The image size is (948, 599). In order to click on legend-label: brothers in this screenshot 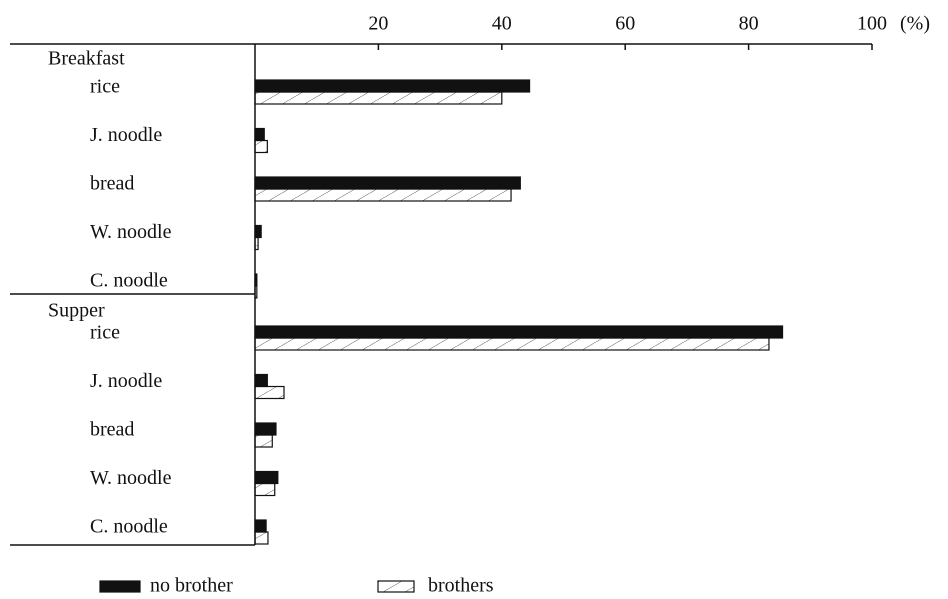, I will do `click(461, 586)`.